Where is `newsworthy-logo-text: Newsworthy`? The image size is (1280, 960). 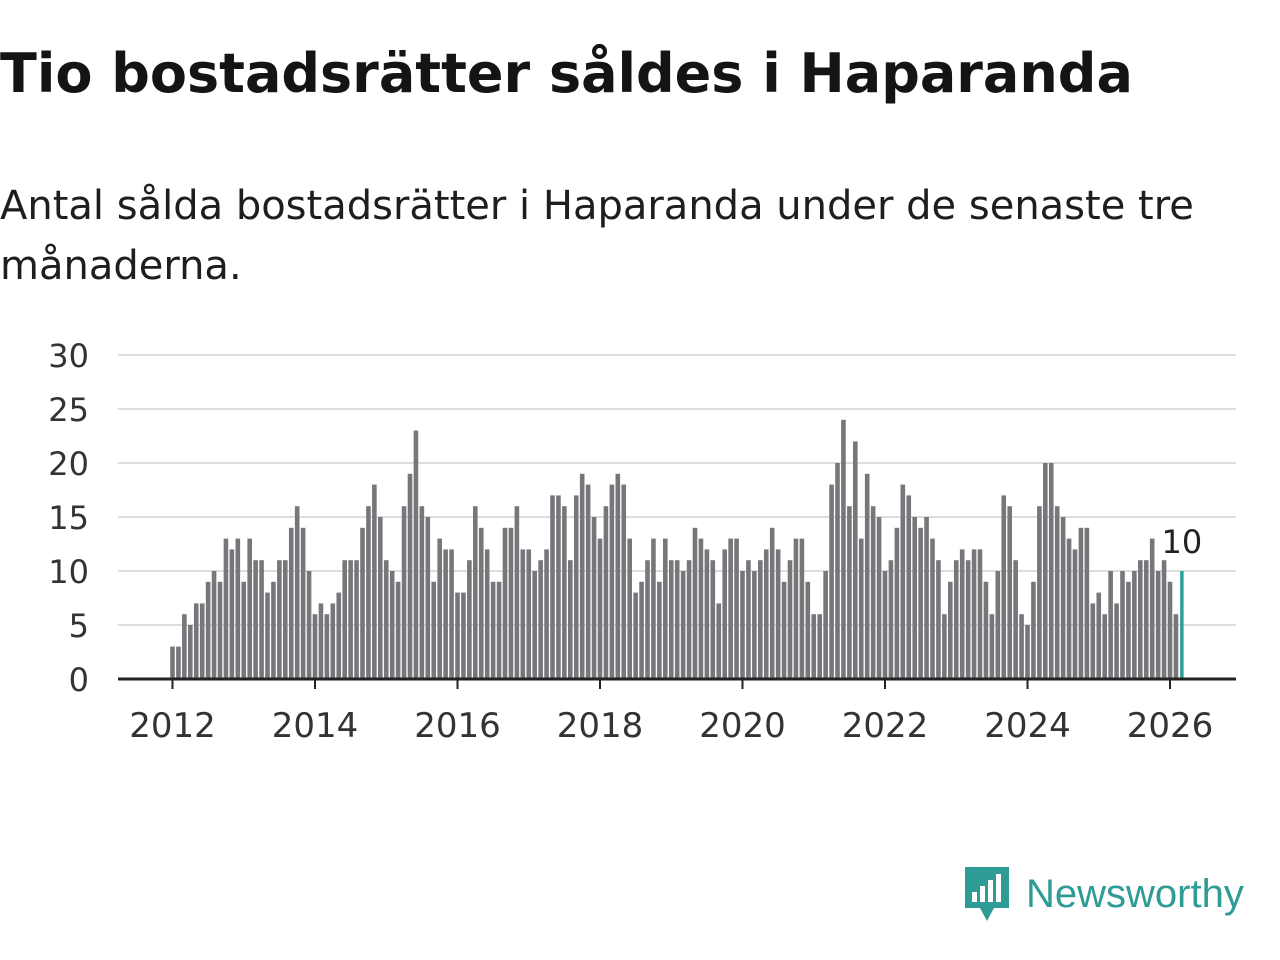 newsworthy-logo-text: Newsworthy is located at coordinates (1135, 893).